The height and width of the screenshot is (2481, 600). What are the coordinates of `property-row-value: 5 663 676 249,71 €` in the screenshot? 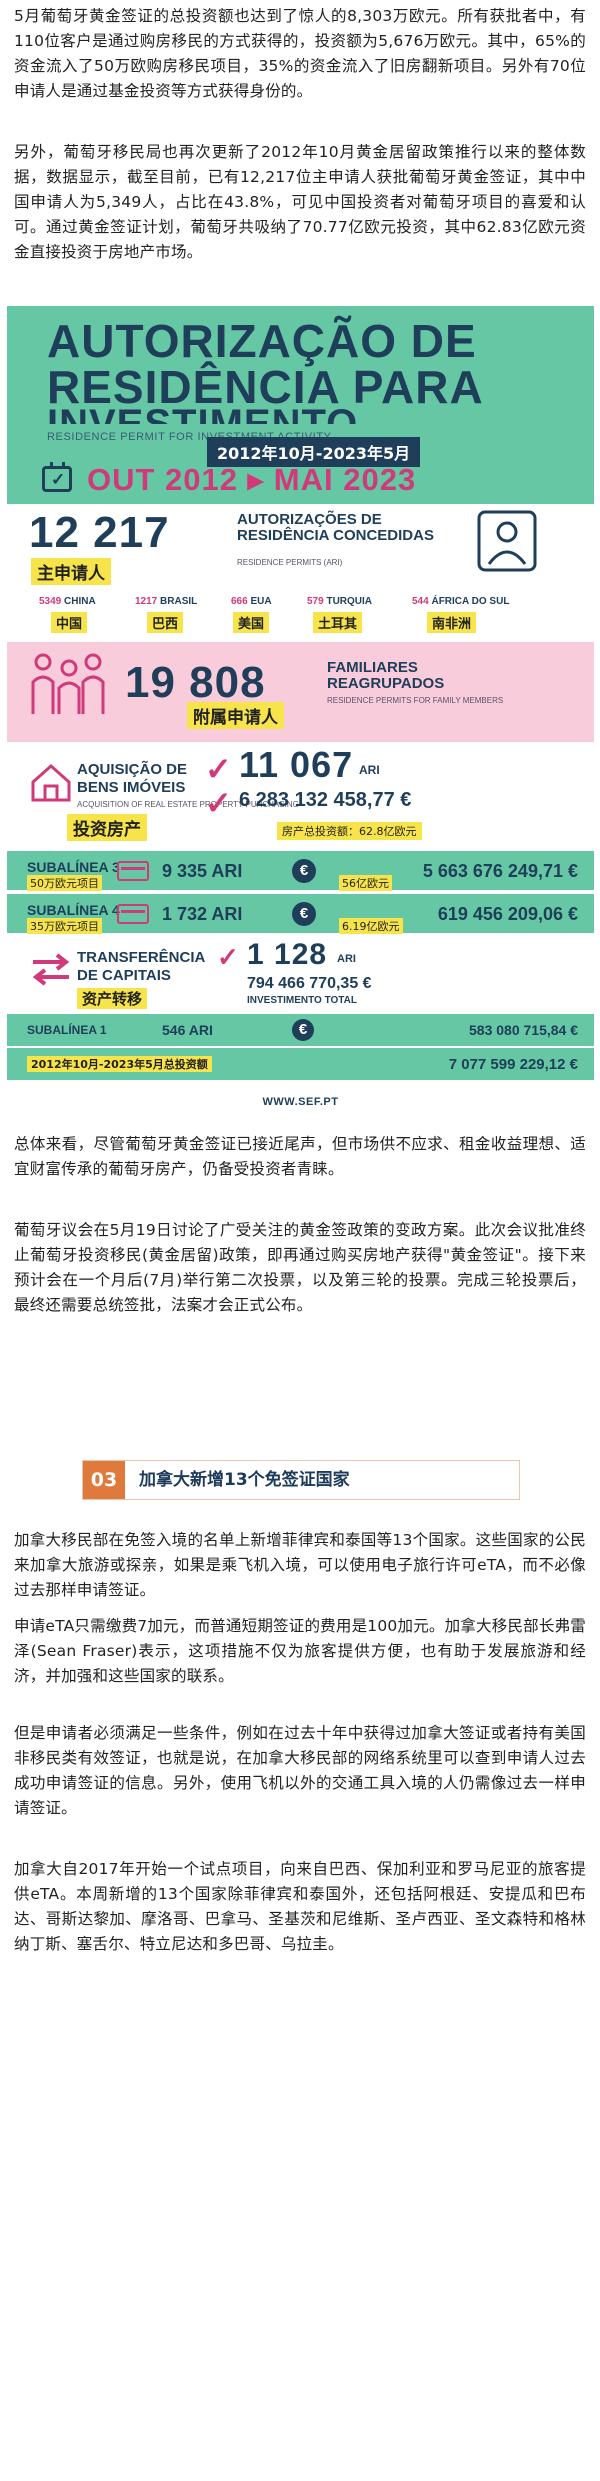 It's located at (500, 871).